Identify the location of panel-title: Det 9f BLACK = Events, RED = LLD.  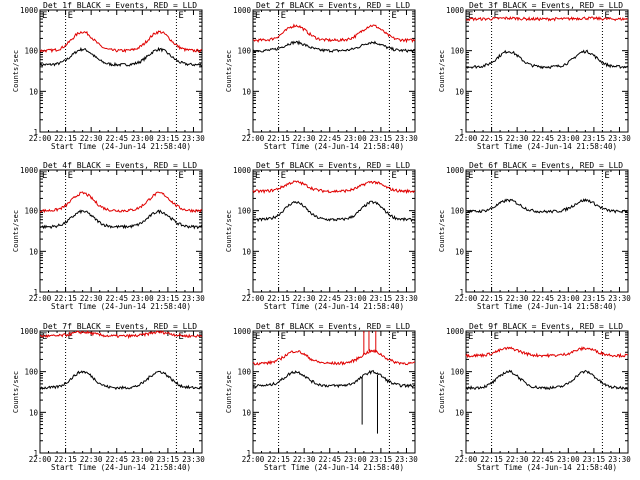
(546, 326).